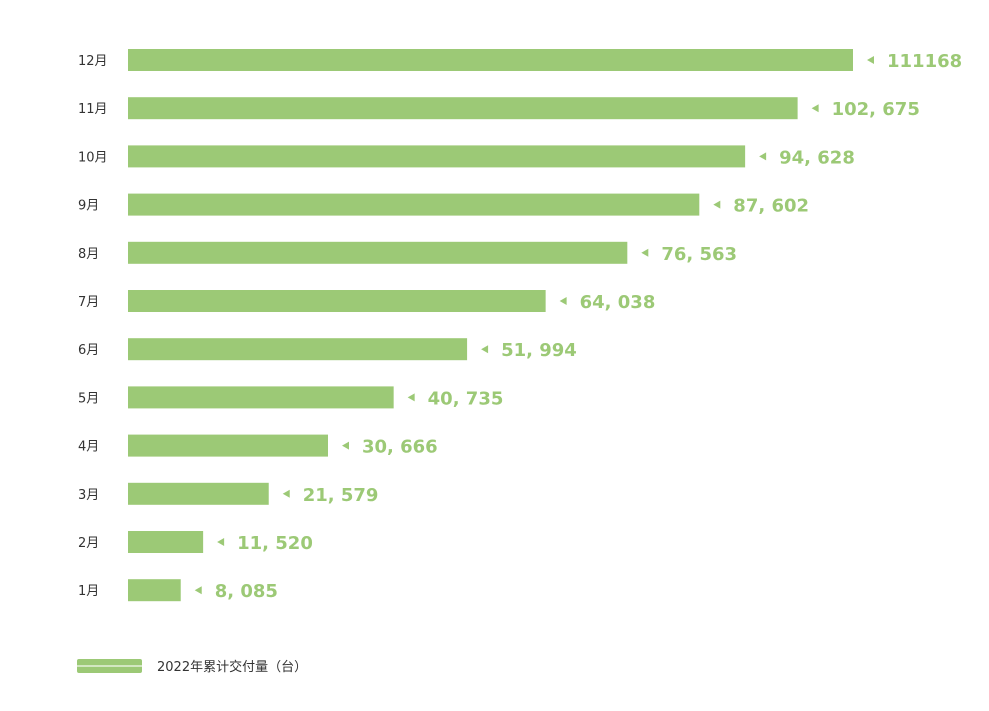 This screenshot has height=711, width=989. I want to click on bar-row: 6月 51, 994, so click(327, 349).